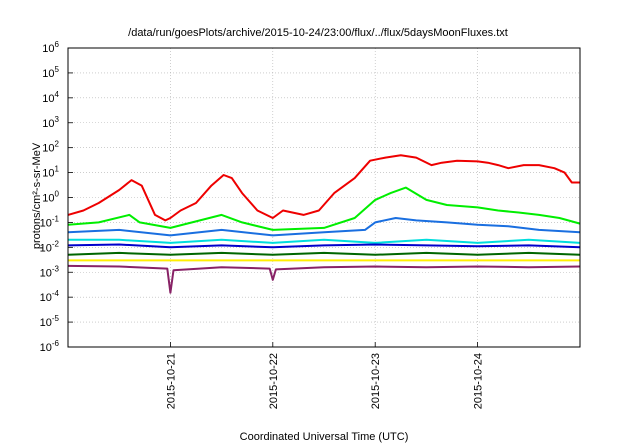 This screenshot has width=640, height=448. I want to click on x-tick-label: 2015-10-23, so click(376, 381).